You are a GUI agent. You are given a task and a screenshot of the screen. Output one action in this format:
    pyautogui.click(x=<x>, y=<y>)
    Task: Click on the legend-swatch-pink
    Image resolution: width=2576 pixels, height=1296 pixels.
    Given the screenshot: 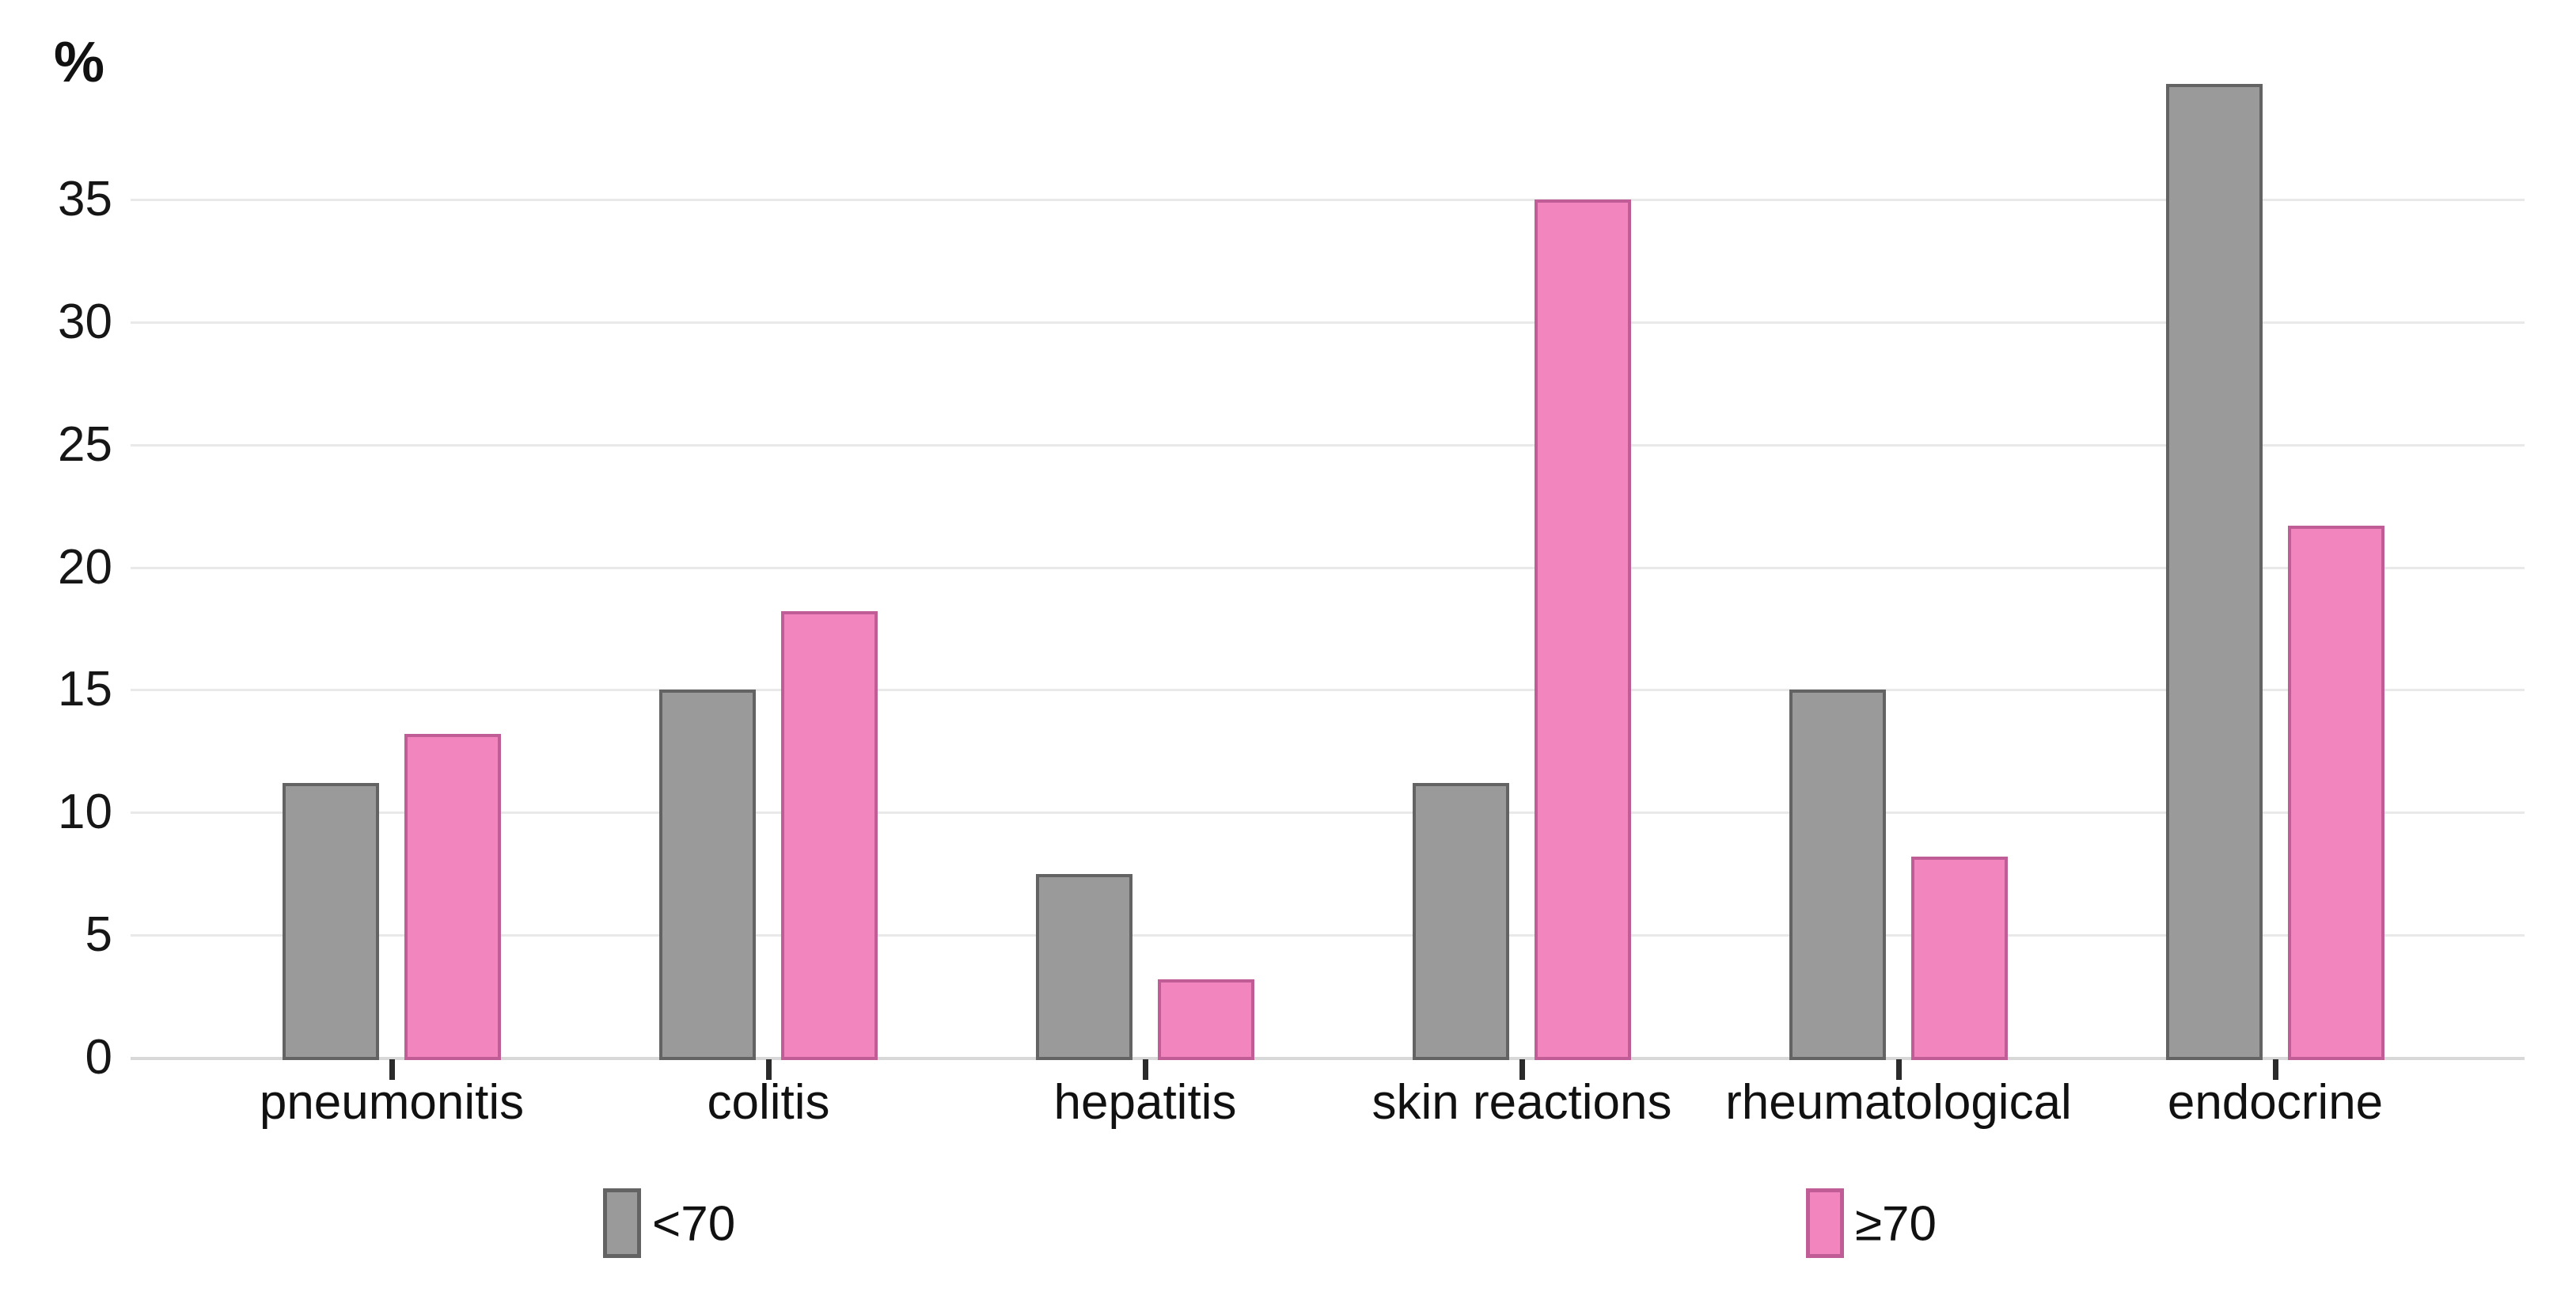 What is the action you would take?
    pyautogui.click(x=1825, y=1223)
    